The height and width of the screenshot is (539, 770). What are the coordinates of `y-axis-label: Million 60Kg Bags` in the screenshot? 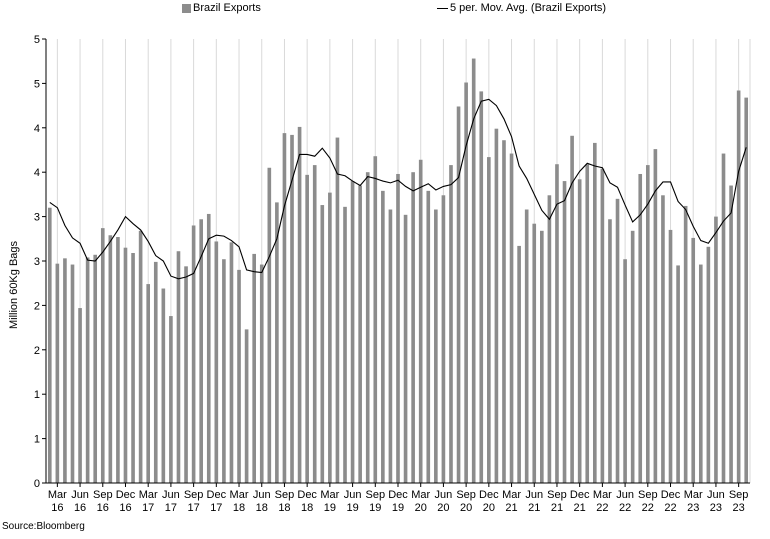 It's located at (14, 284).